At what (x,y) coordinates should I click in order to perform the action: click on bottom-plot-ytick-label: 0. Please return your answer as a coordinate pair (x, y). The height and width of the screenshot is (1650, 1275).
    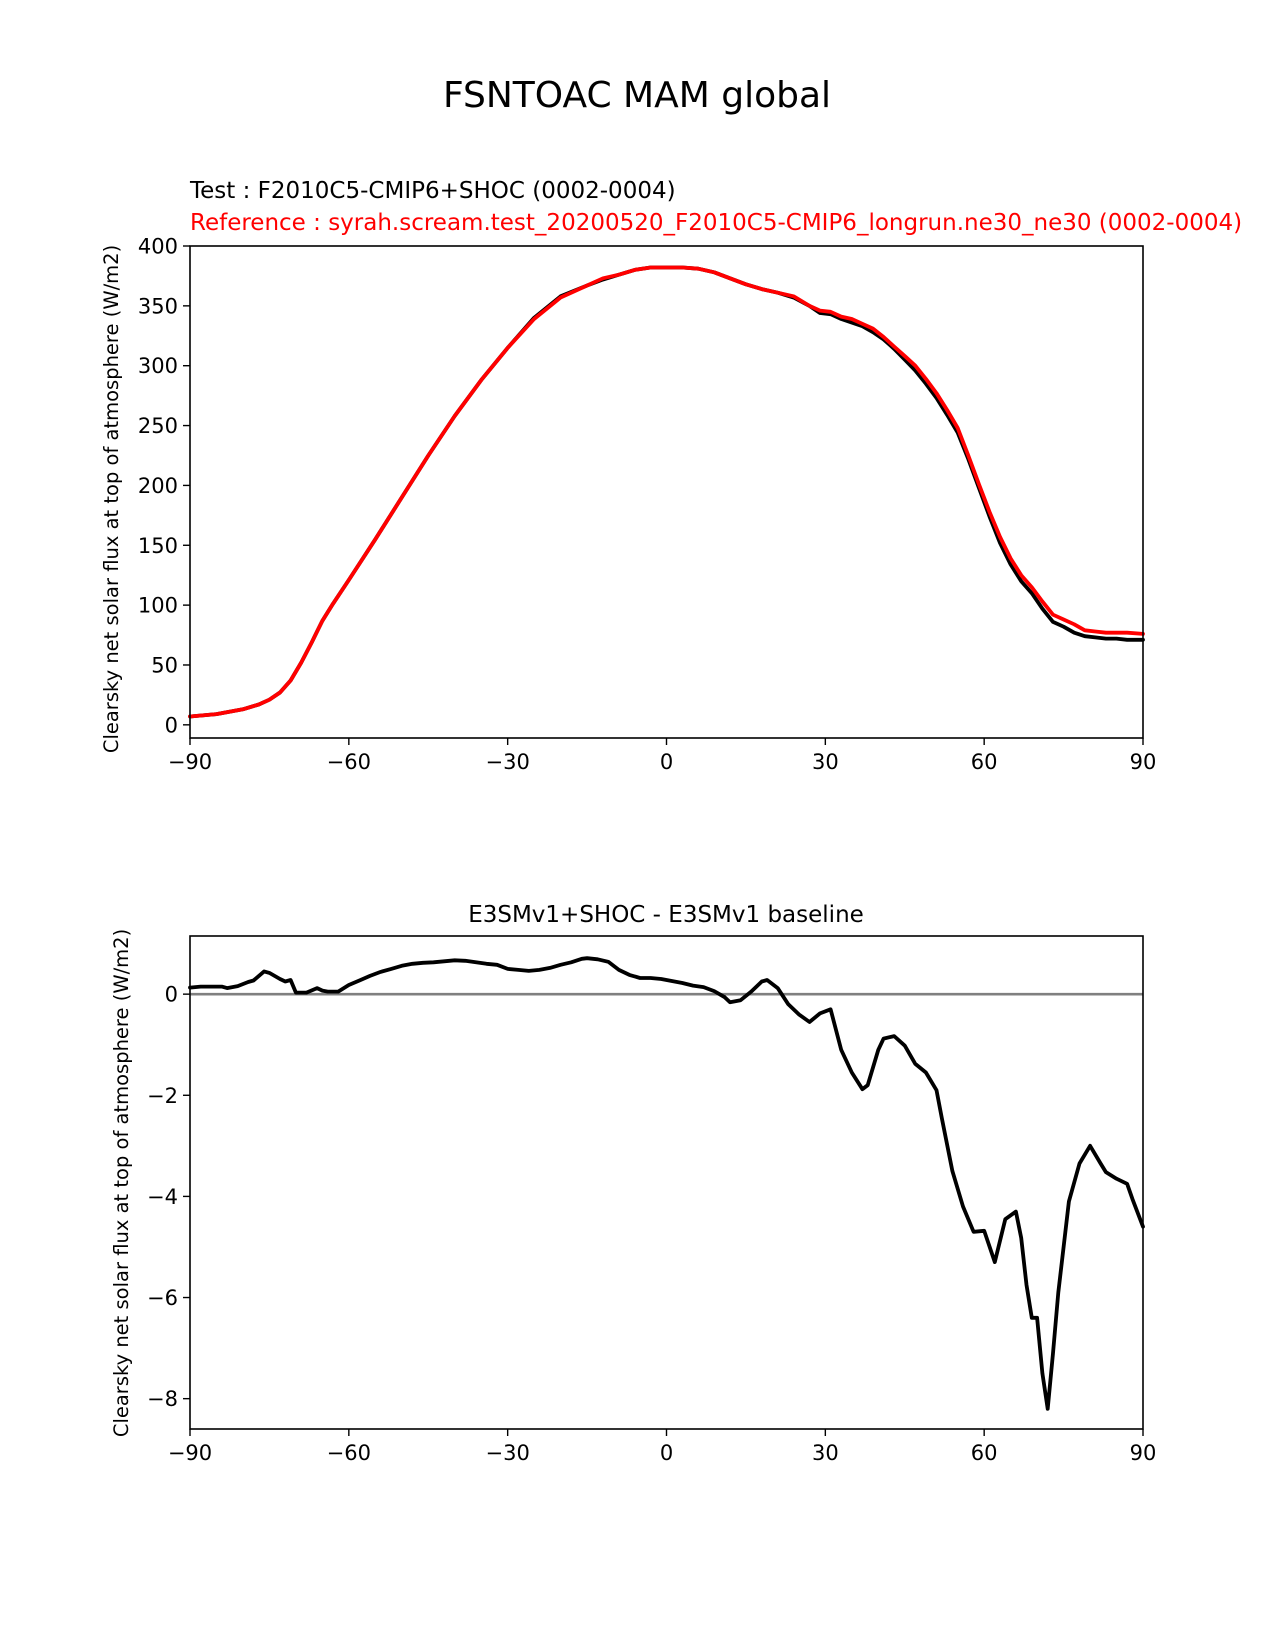
    Looking at the image, I should click on (171, 995).